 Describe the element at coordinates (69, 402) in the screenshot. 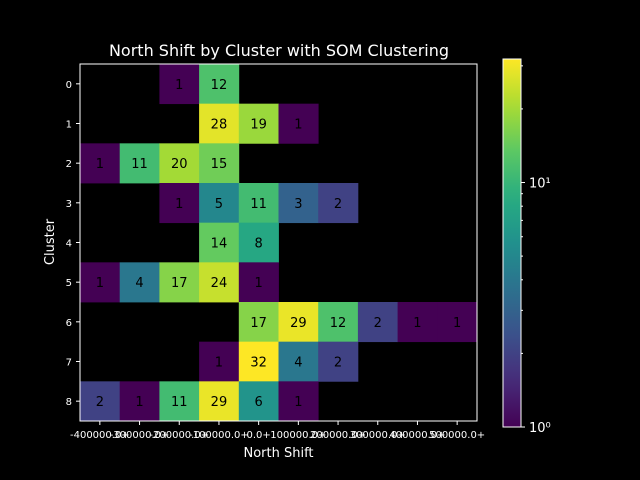

I see `y-tick-label: 8` at that location.